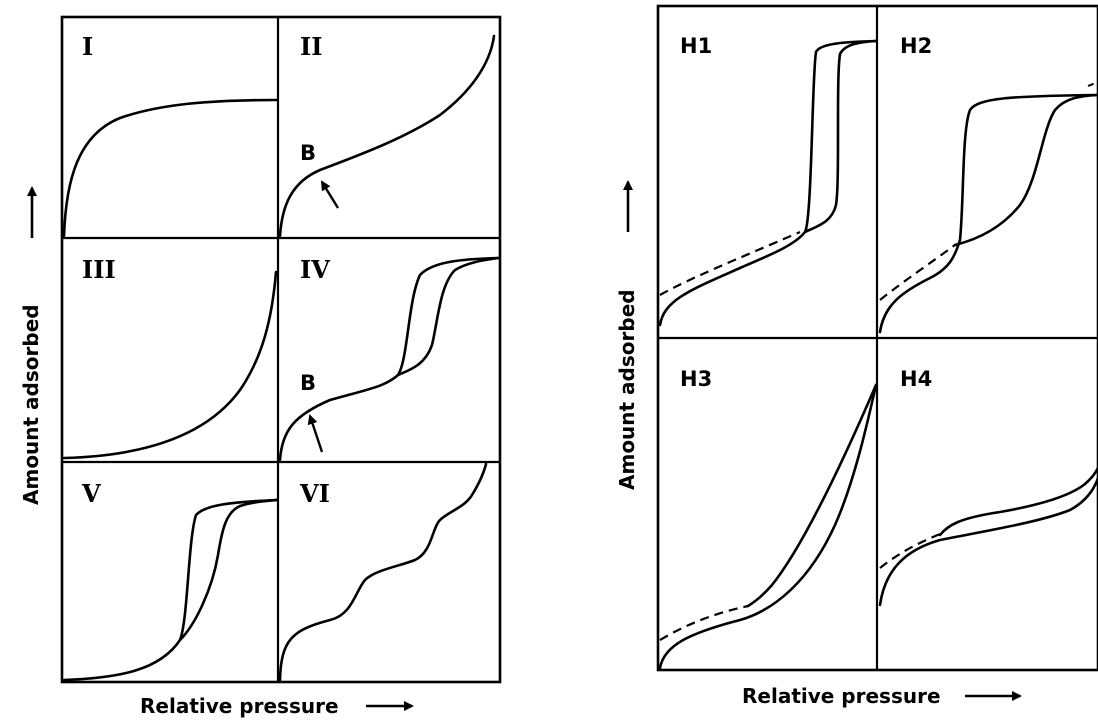  What do you see at coordinates (448, 316) in the screenshot?
I see `isotherm-desorption-branch-iv` at bounding box center [448, 316].